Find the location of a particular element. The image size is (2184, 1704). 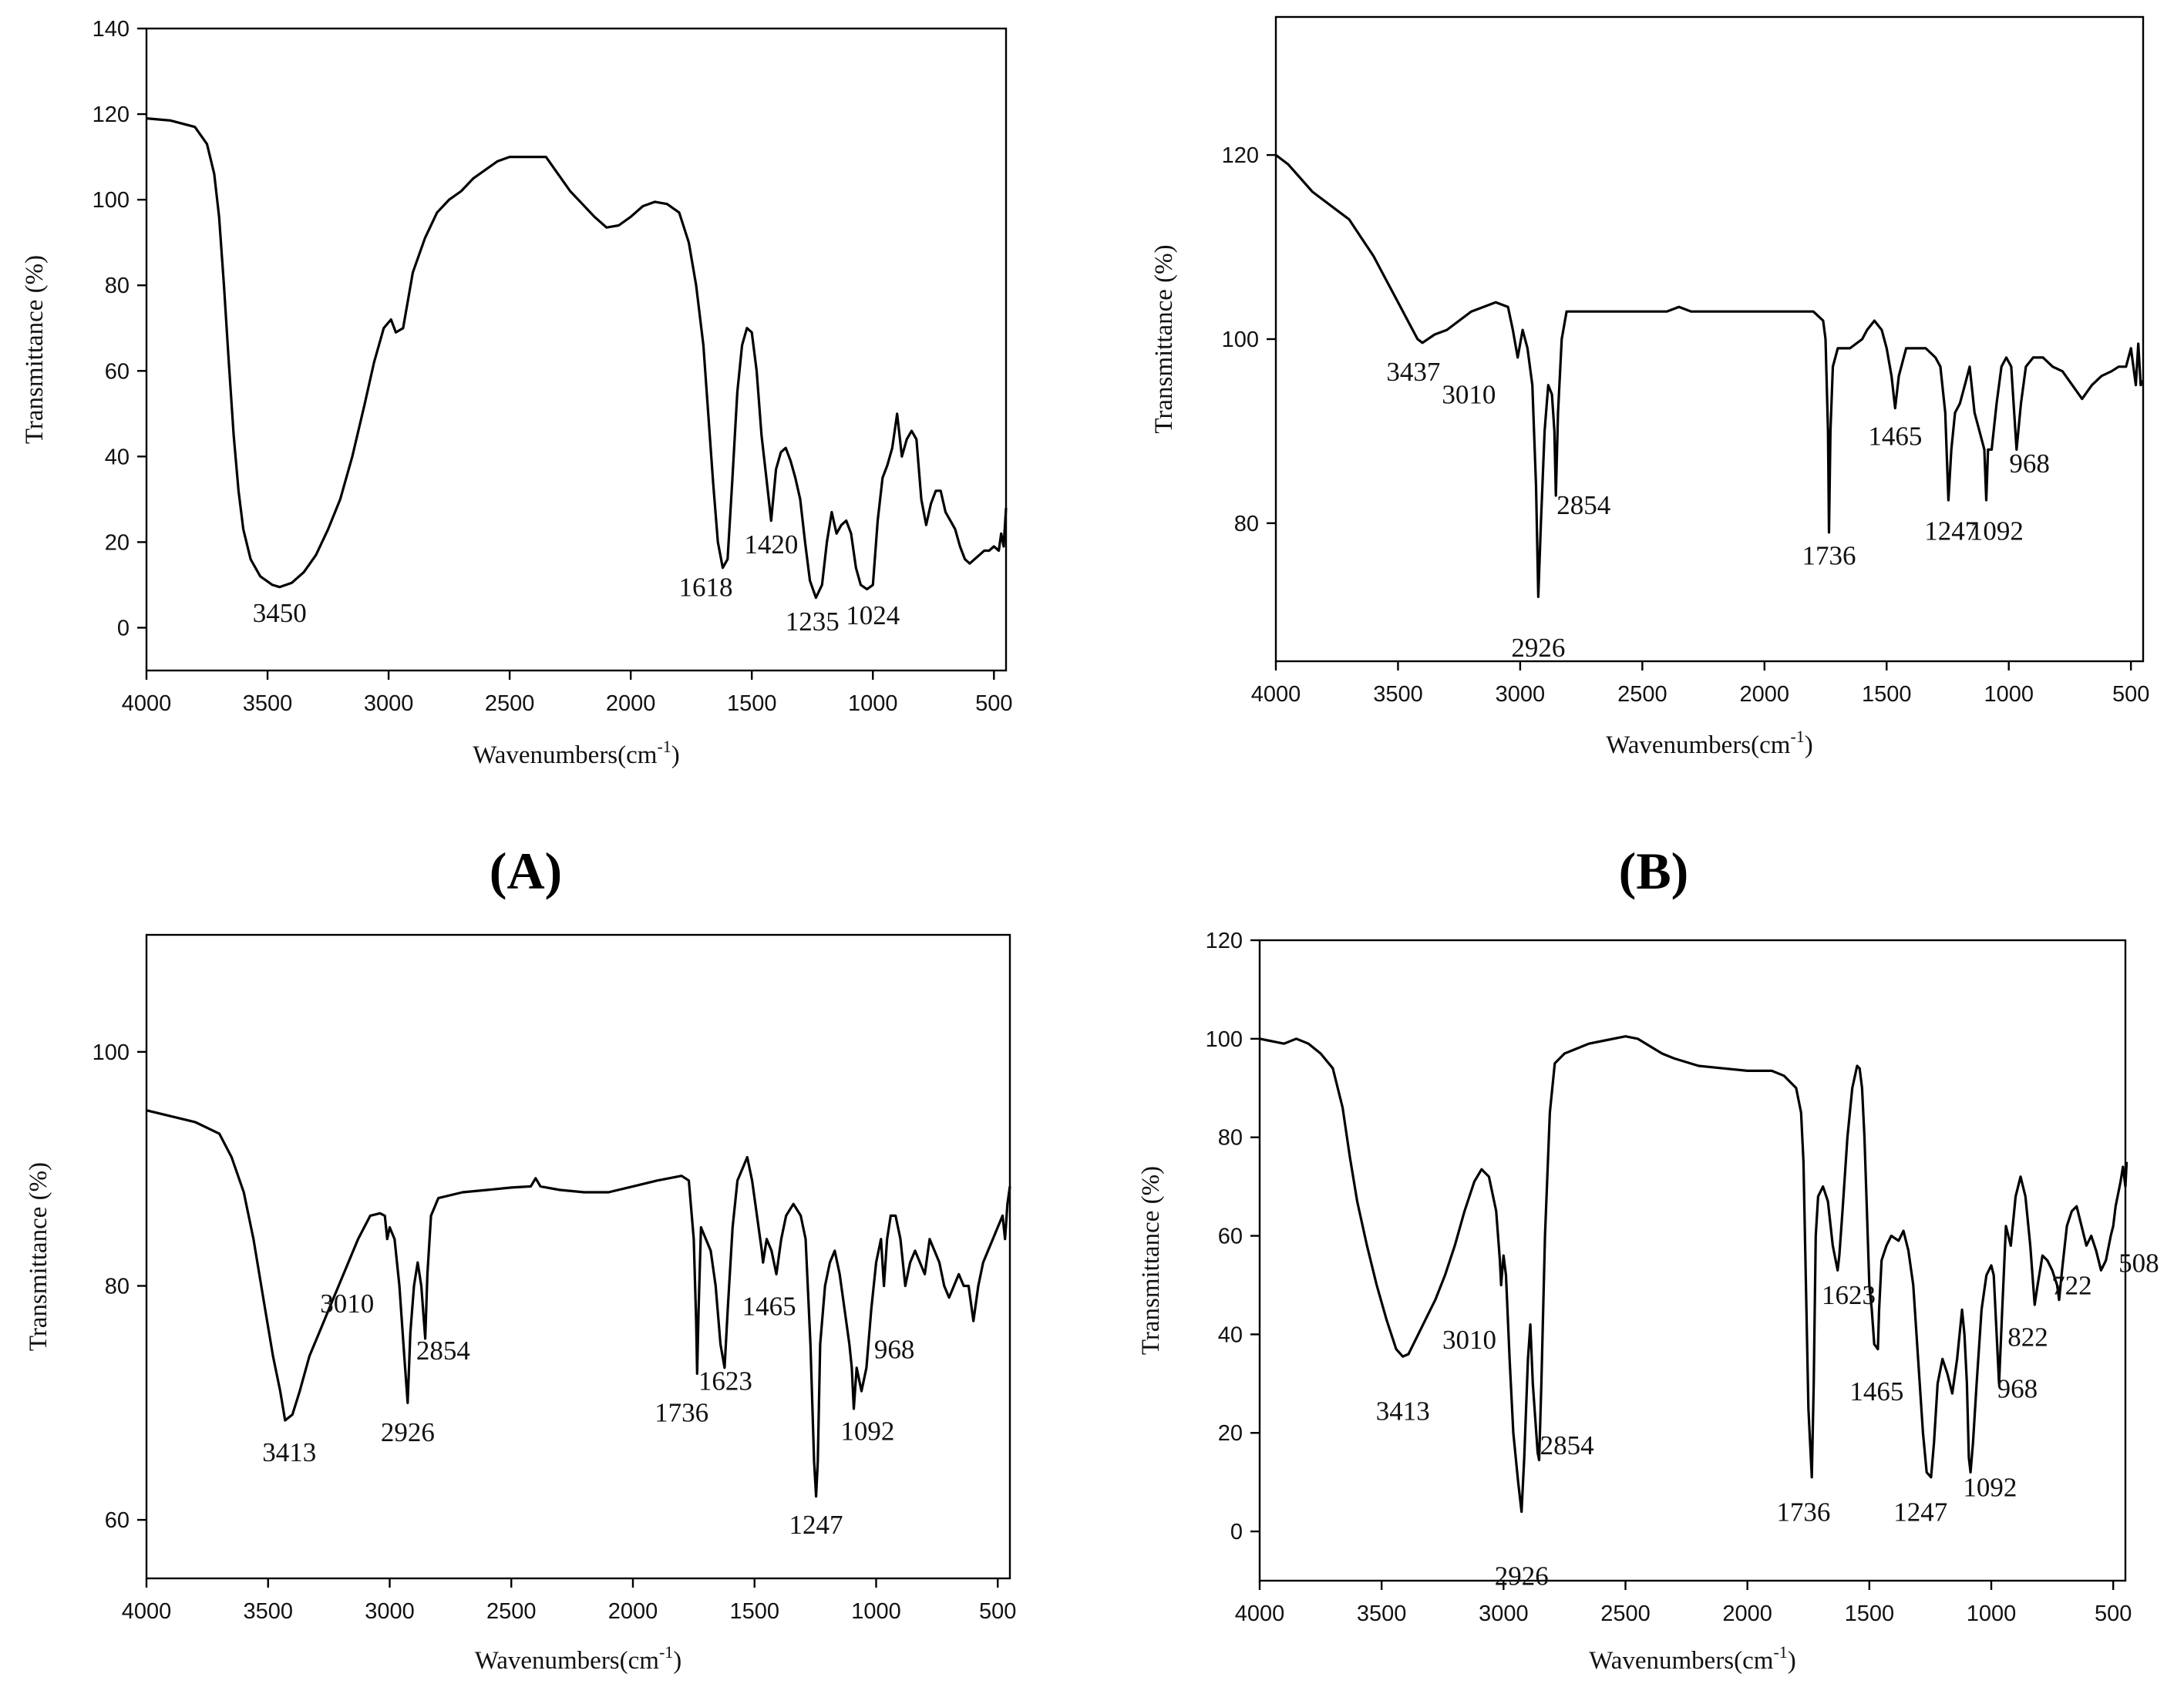

plot-frame-a is located at coordinates (576, 350).